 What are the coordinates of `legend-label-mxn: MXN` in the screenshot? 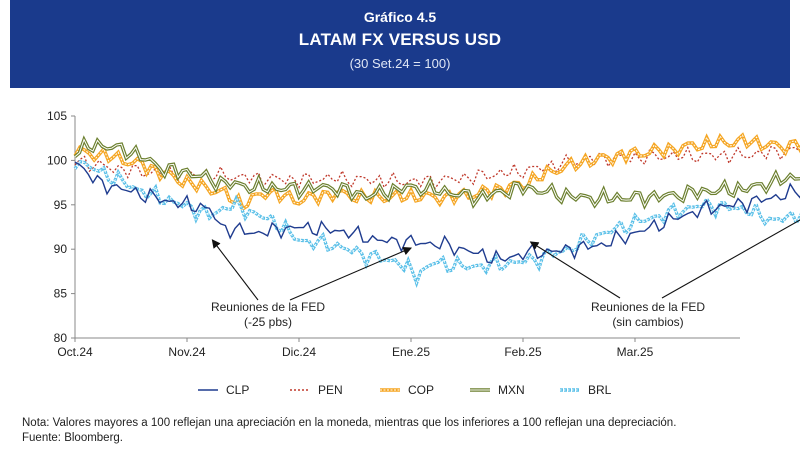 It's located at (511, 390).